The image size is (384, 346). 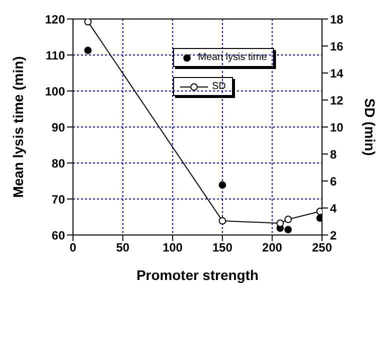 What do you see at coordinates (370, 127) in the screenshot?
I see `y2-axis-title: SD (min)` at bounding box center [370, 127].